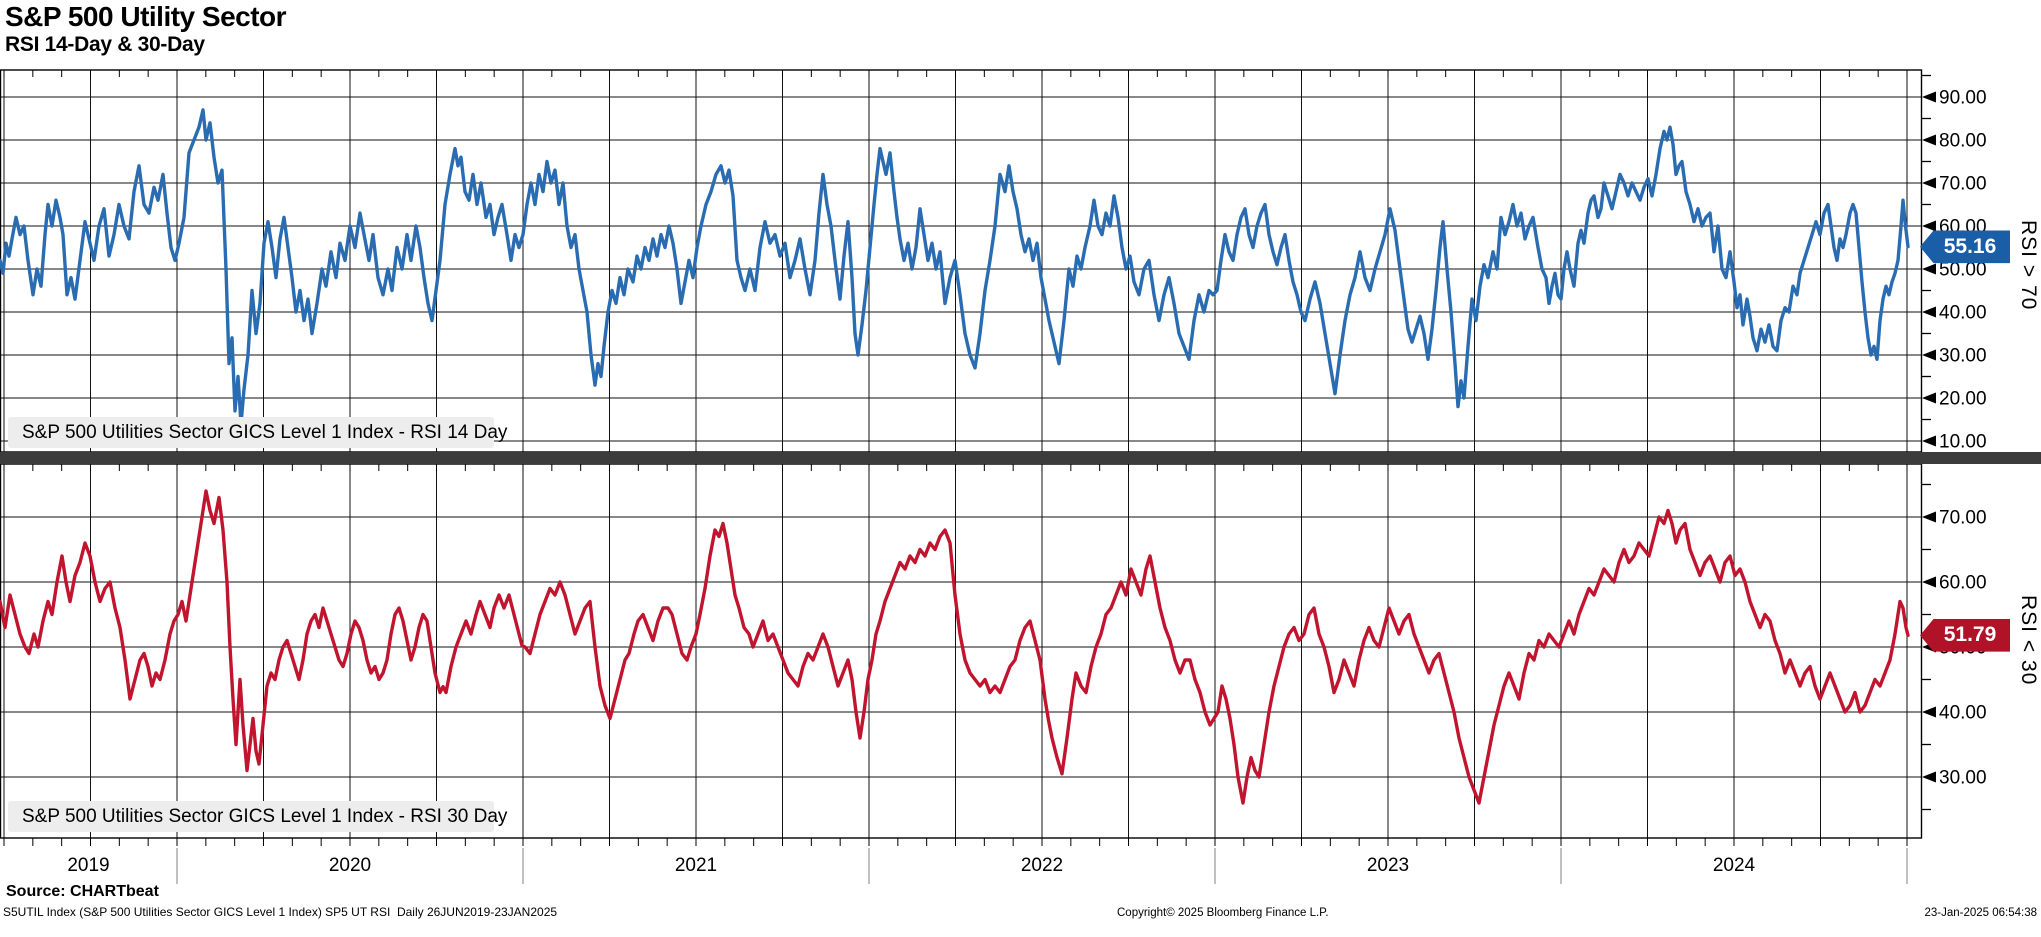 The width and height of the screenshot is (2041, 937). What do you see at coordinates (696, 865) in the screenshot?
I see `xtick-year: 2021` at bounding box center [696, 865].